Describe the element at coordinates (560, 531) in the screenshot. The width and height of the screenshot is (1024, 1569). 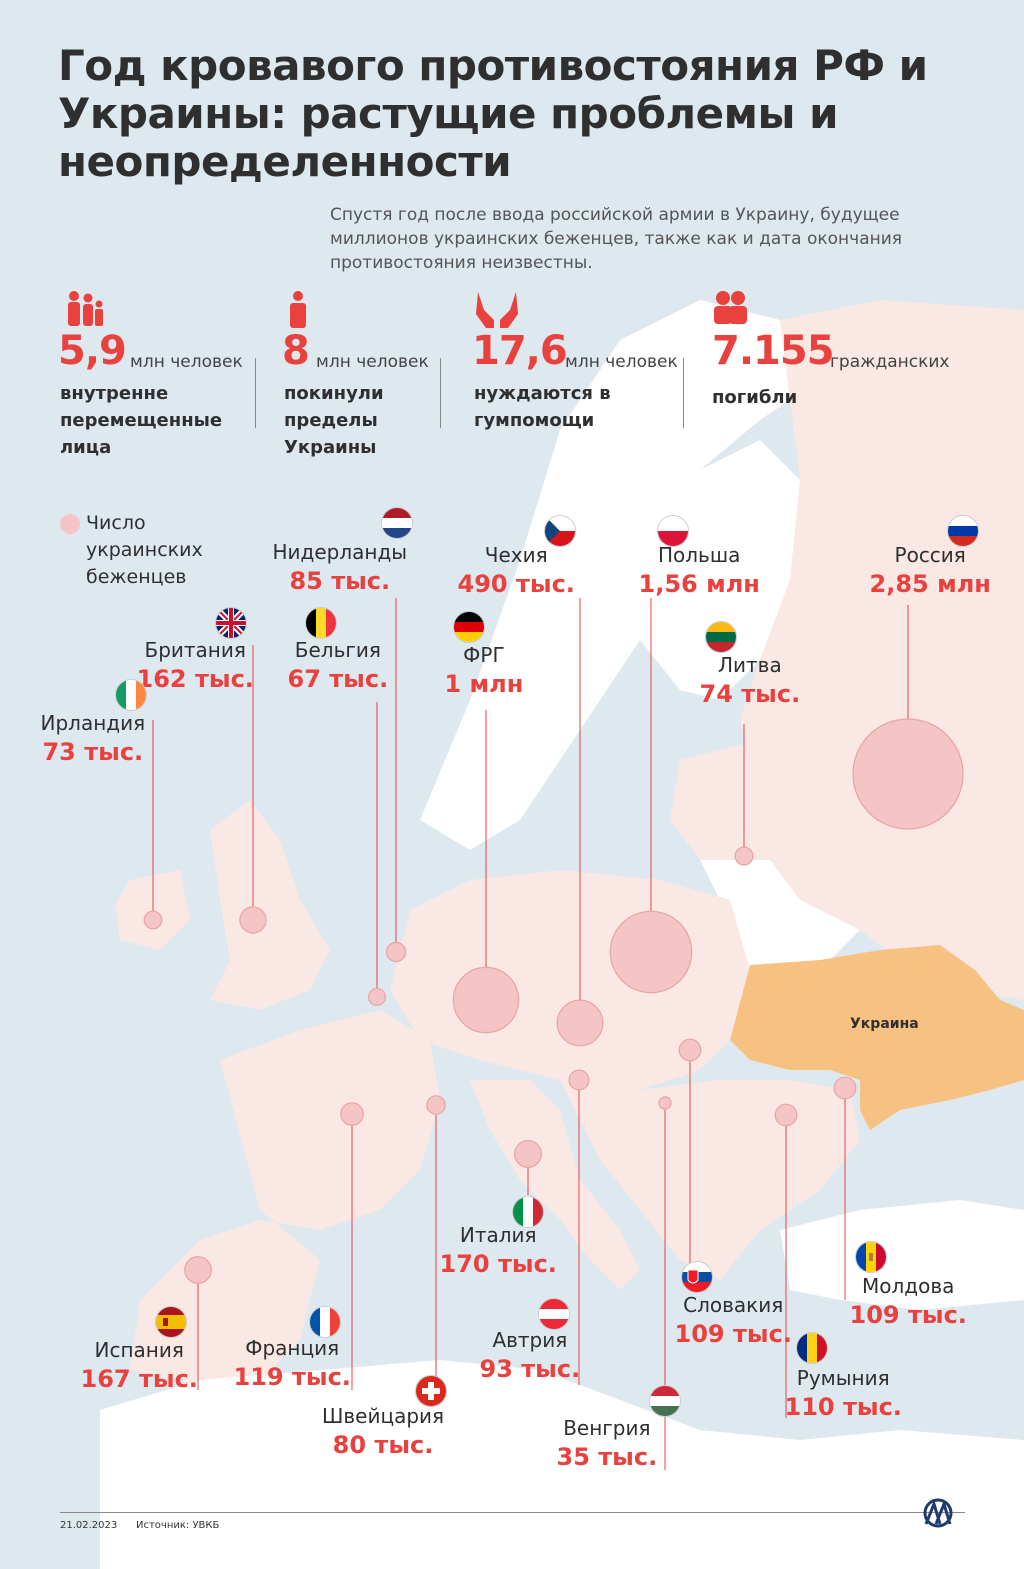
I see `czechia-flag-icon` at that location.